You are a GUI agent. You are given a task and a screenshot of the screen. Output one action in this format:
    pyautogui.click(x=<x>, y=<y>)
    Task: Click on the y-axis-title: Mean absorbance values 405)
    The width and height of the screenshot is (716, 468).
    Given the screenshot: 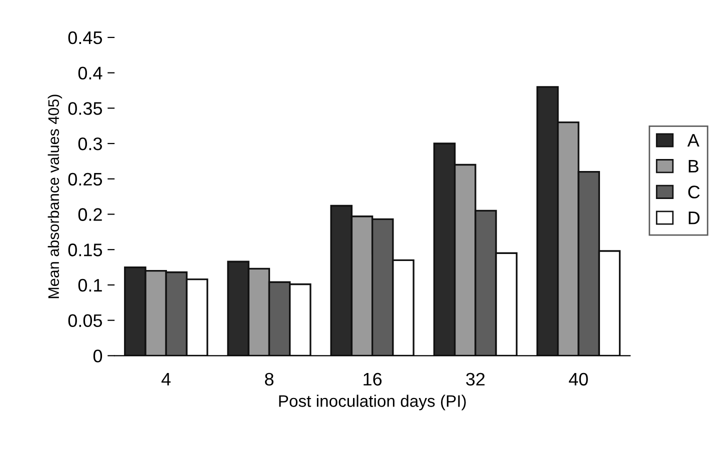 What is the action you would take?
    pyautogui.click(x=55, y=196)
    